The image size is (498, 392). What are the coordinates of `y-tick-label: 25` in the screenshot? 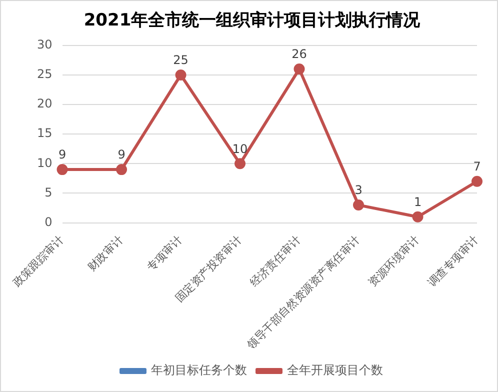 It's located at (44, 74).